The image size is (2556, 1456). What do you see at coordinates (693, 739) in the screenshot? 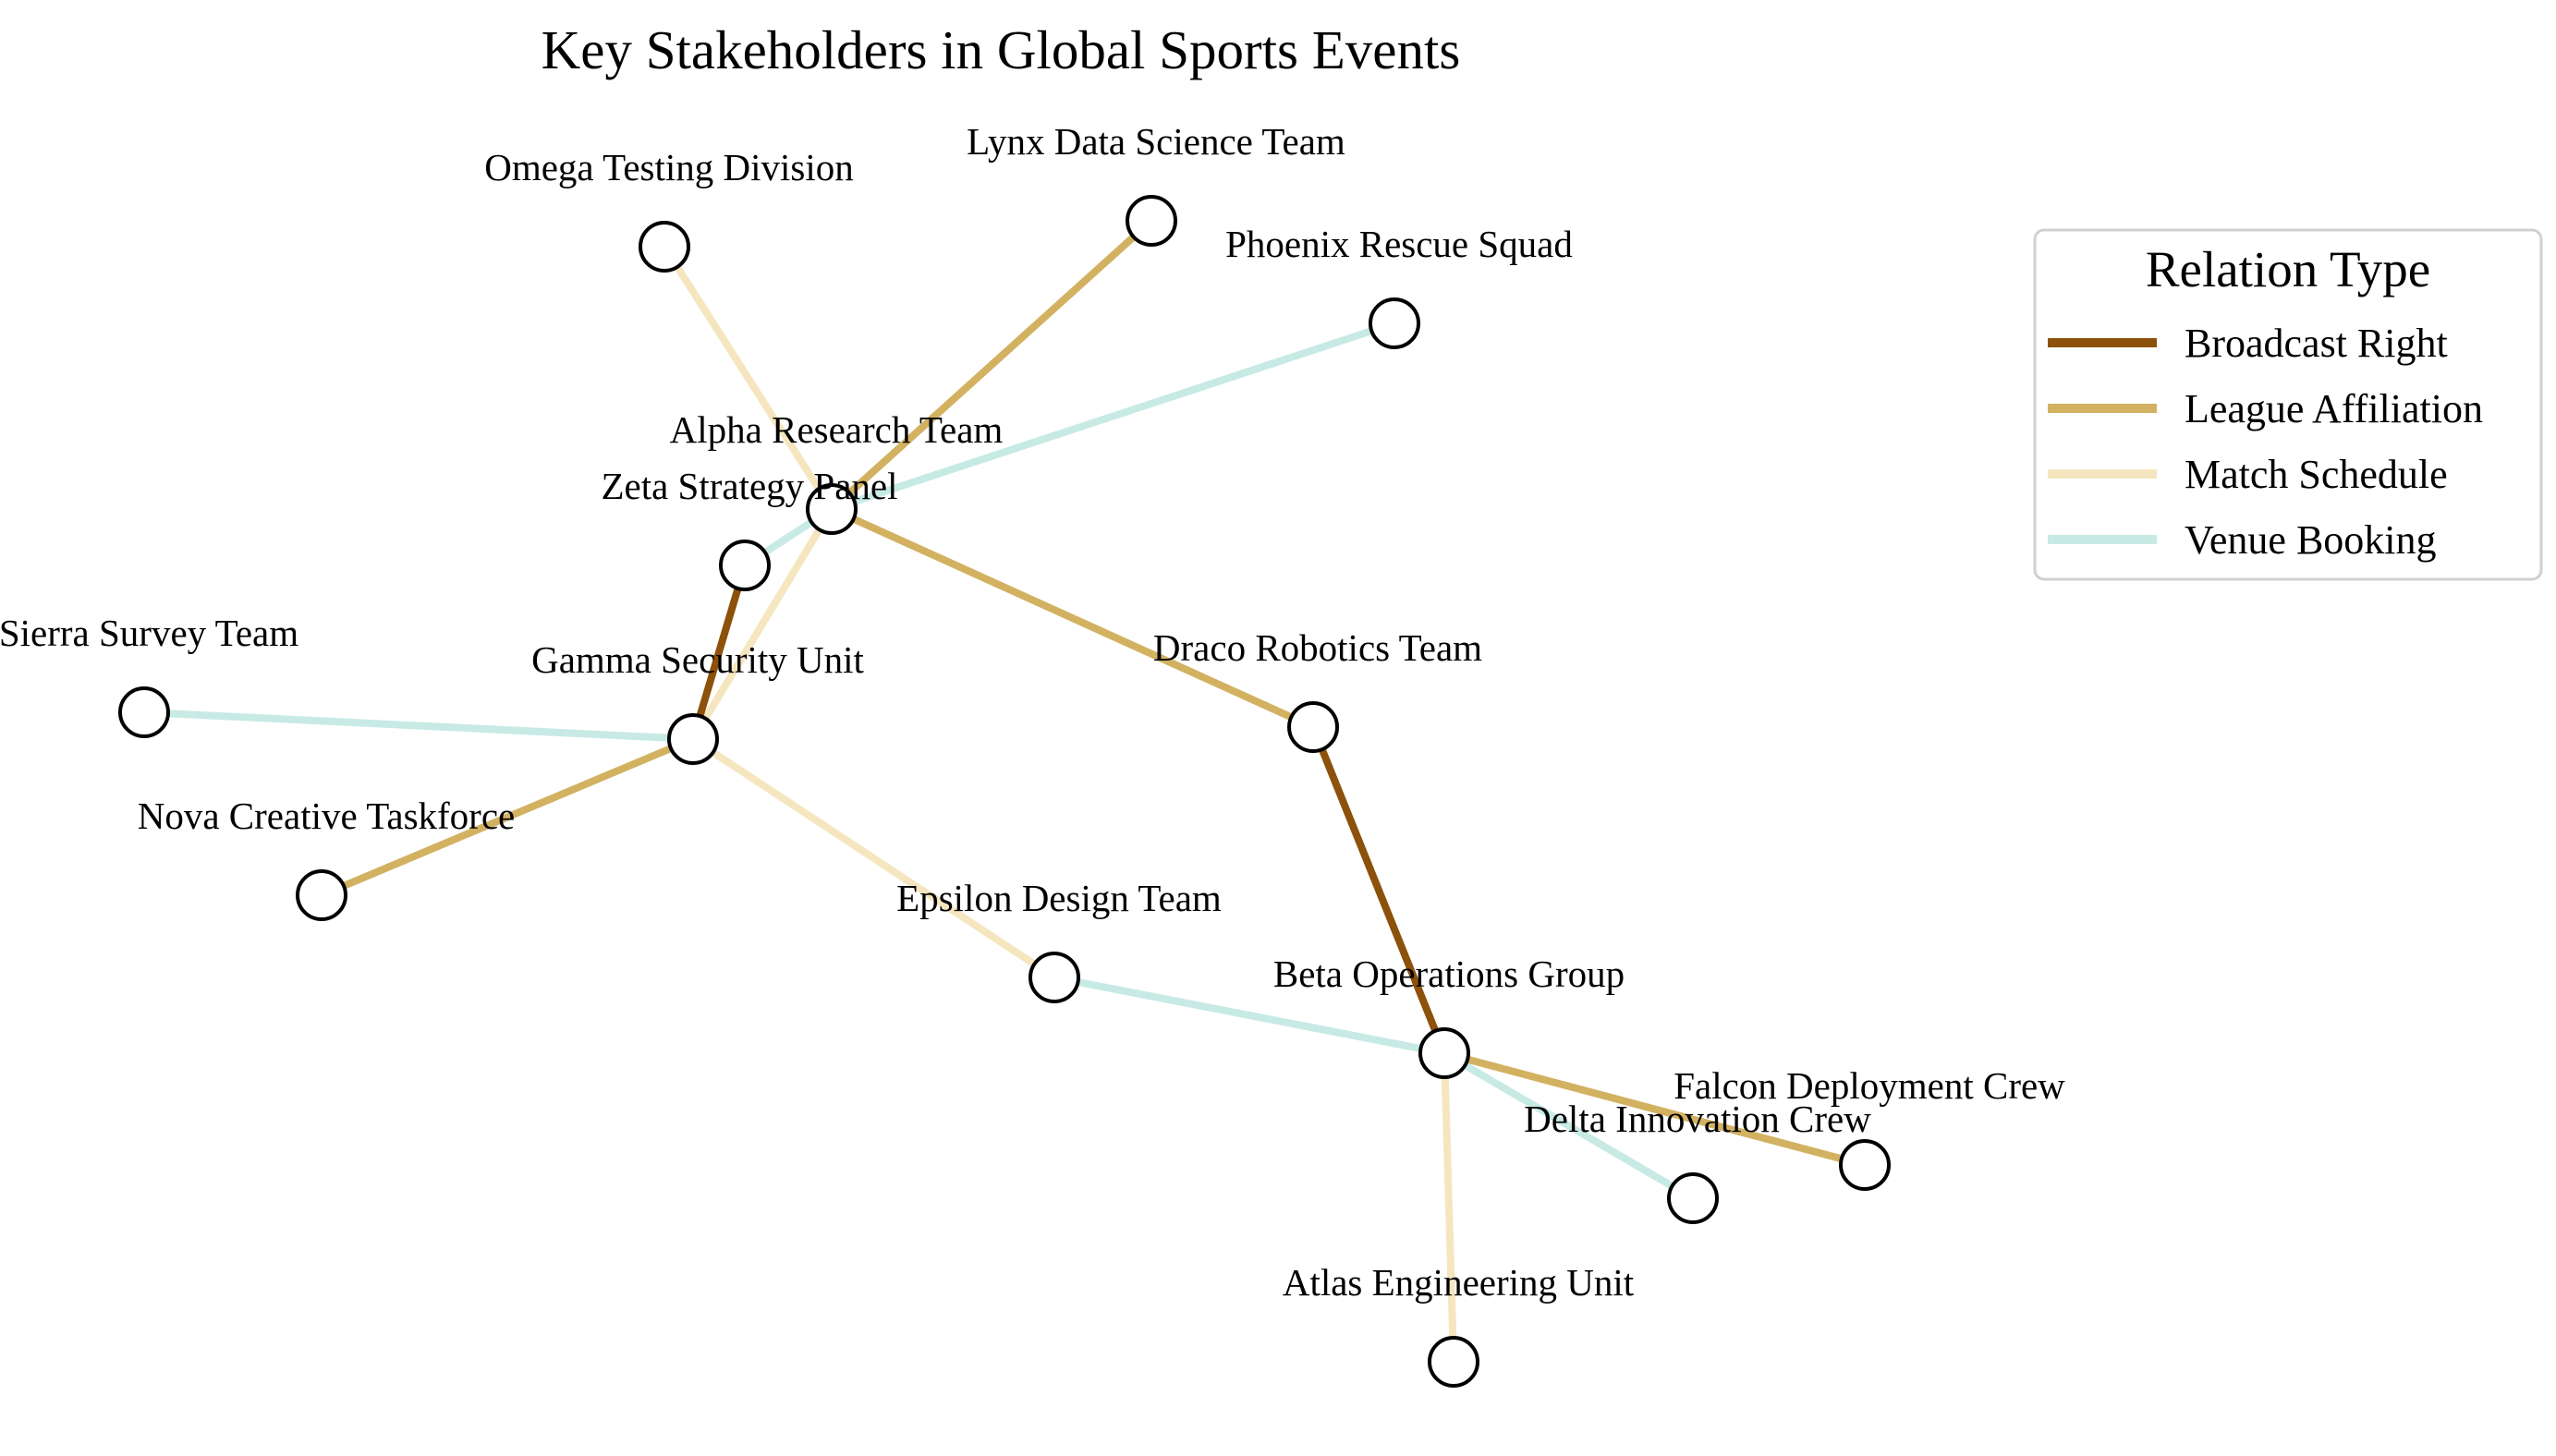
I see `node-gamma` at bounding box center [693, 739].